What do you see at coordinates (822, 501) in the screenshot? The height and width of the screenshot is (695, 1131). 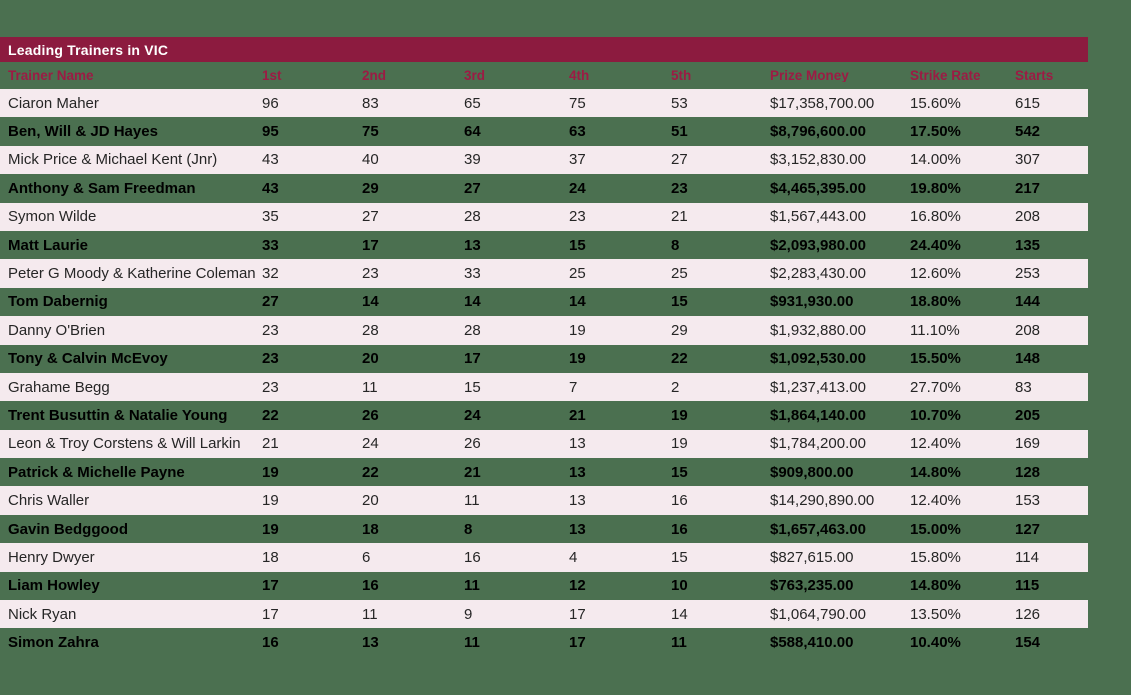 I see `stat-cell: $14,290,890.00` at bounding box center [822, 501].